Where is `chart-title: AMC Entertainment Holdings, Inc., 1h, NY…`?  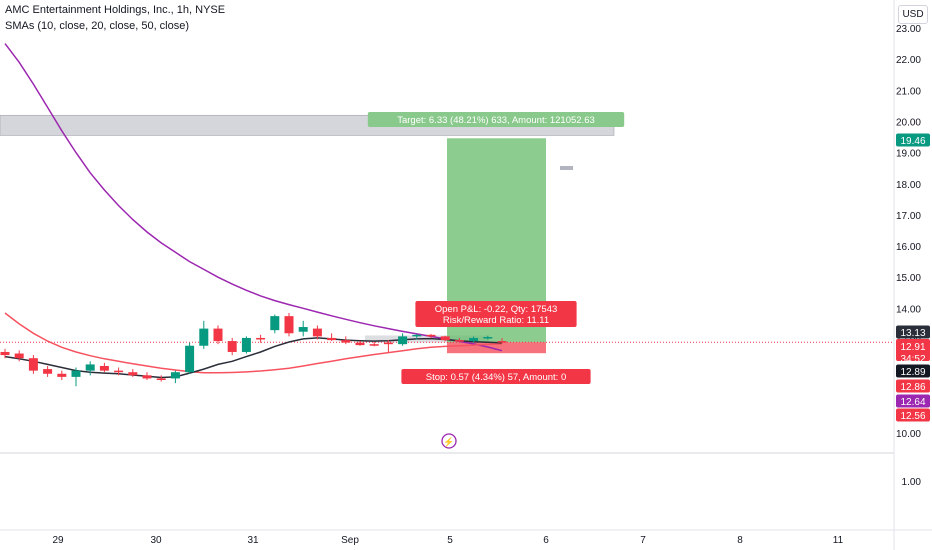 chart-title: AMC Entertainment Holdings, Inc., 1h, NY… is located at coordinates (115, 10).